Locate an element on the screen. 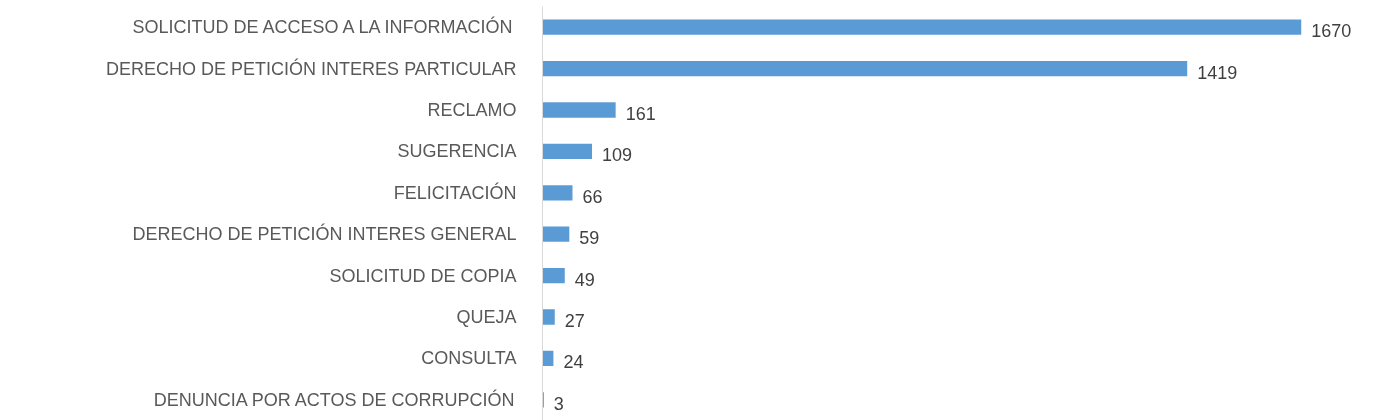 The image size is (1388, 420). y-tick-label: SOLICITUD DE ACCESO A LA INFORMACIÓN is located at coordinates (322, 27).